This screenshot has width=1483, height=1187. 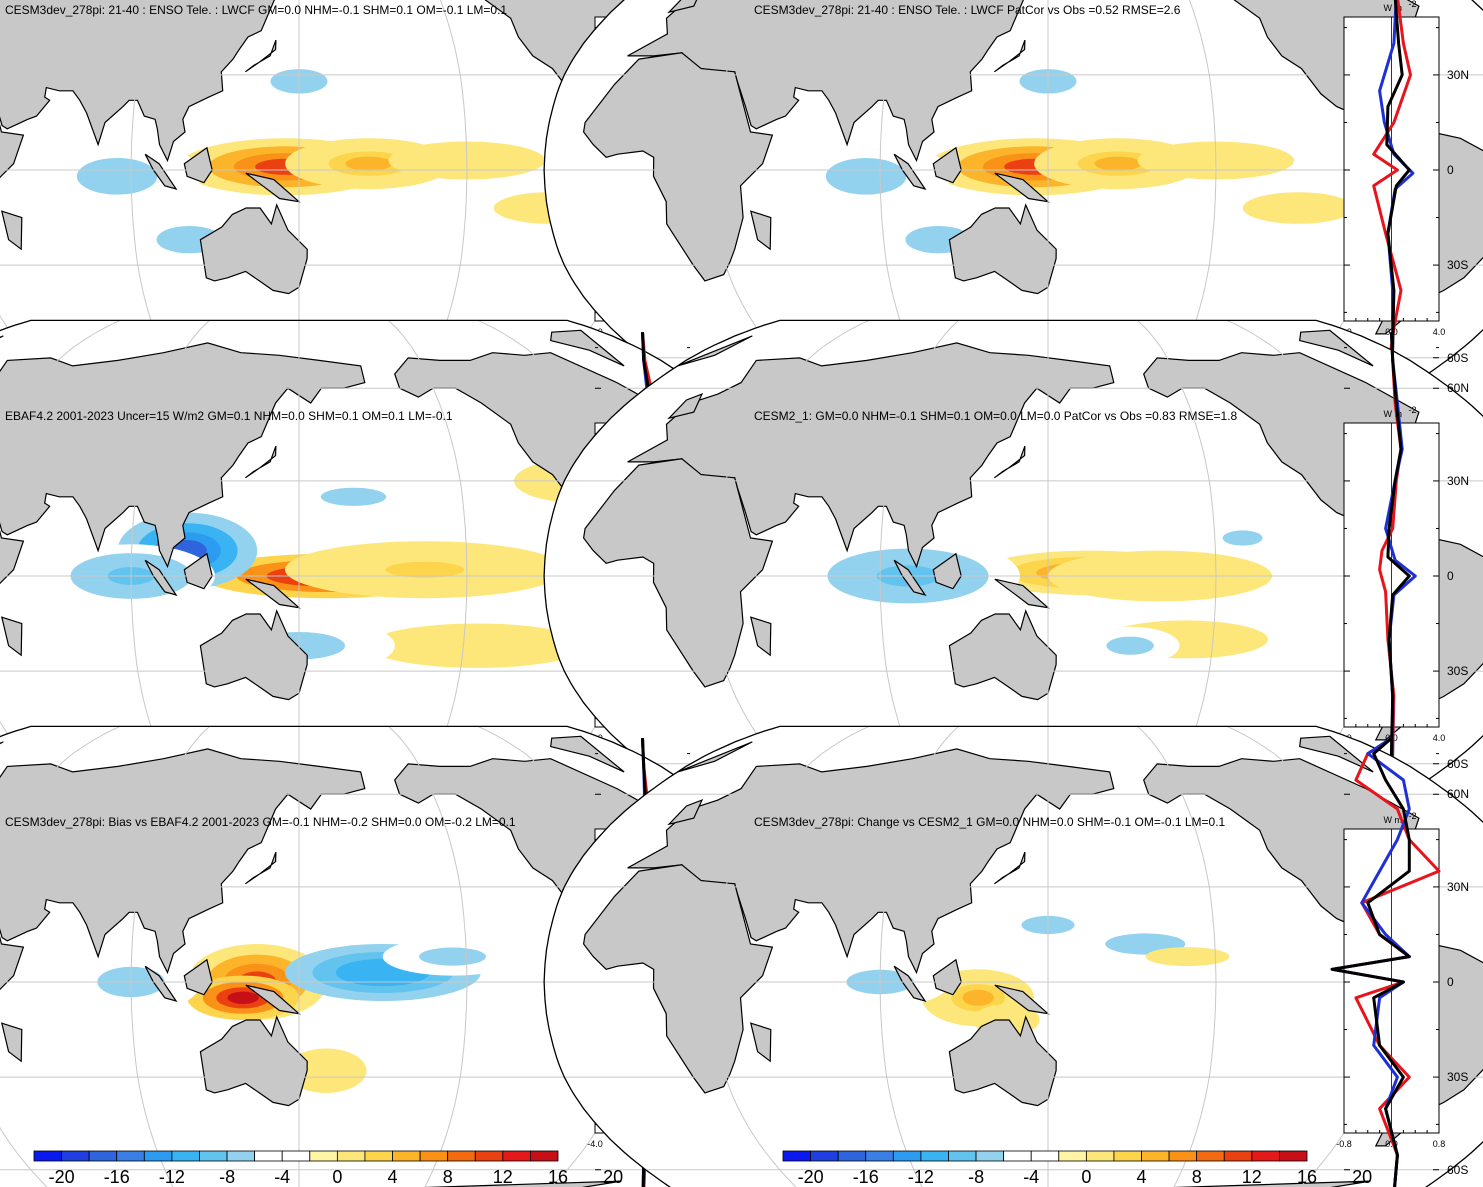 I want to click on zonal-mean-plot: 60N 30N 0 30S 60S -0.8 0.0 0.8 W m -2, so click(x=1399, y=961).